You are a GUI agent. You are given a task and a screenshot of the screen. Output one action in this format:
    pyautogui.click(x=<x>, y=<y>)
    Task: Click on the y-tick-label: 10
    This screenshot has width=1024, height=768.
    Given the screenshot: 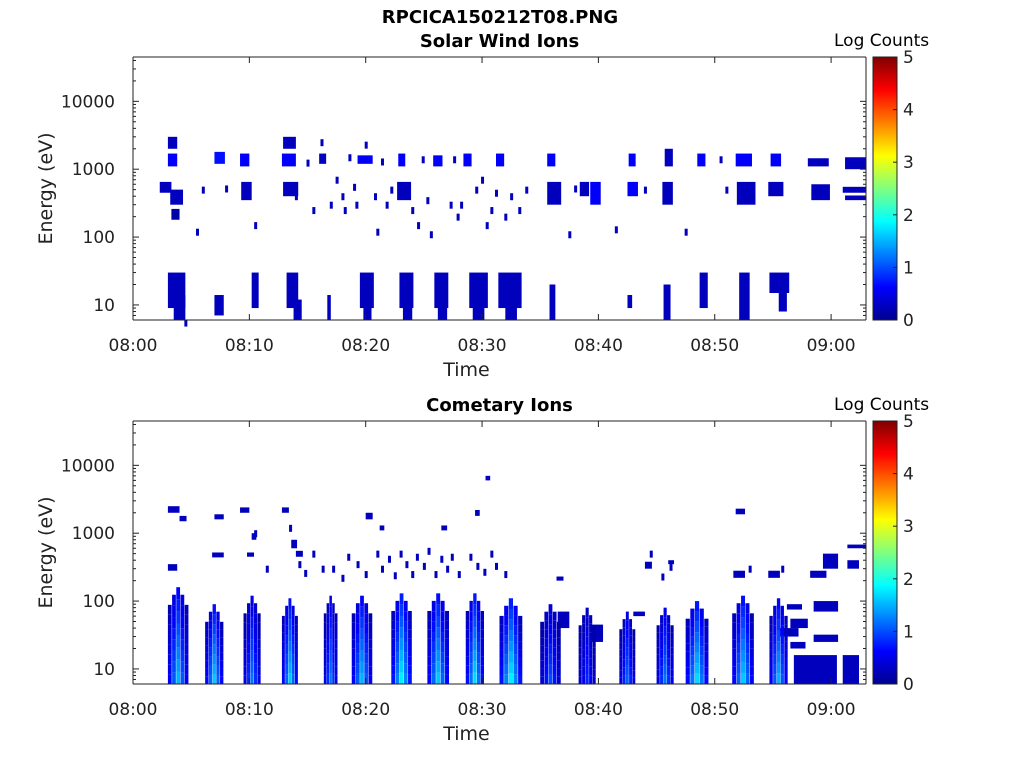 What is the action you would take?
    pyautogui.click(x=104, y=306)
    